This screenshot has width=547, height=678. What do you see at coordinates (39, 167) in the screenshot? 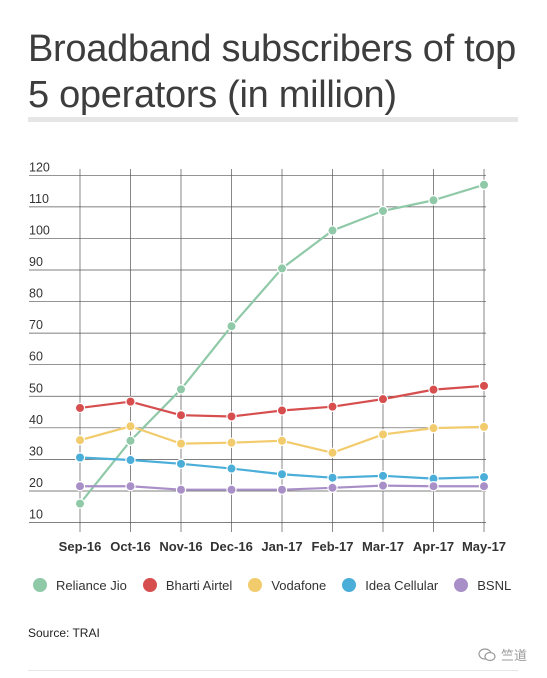
I see `y-tick-label: 120` at bounding box center [39, 167].